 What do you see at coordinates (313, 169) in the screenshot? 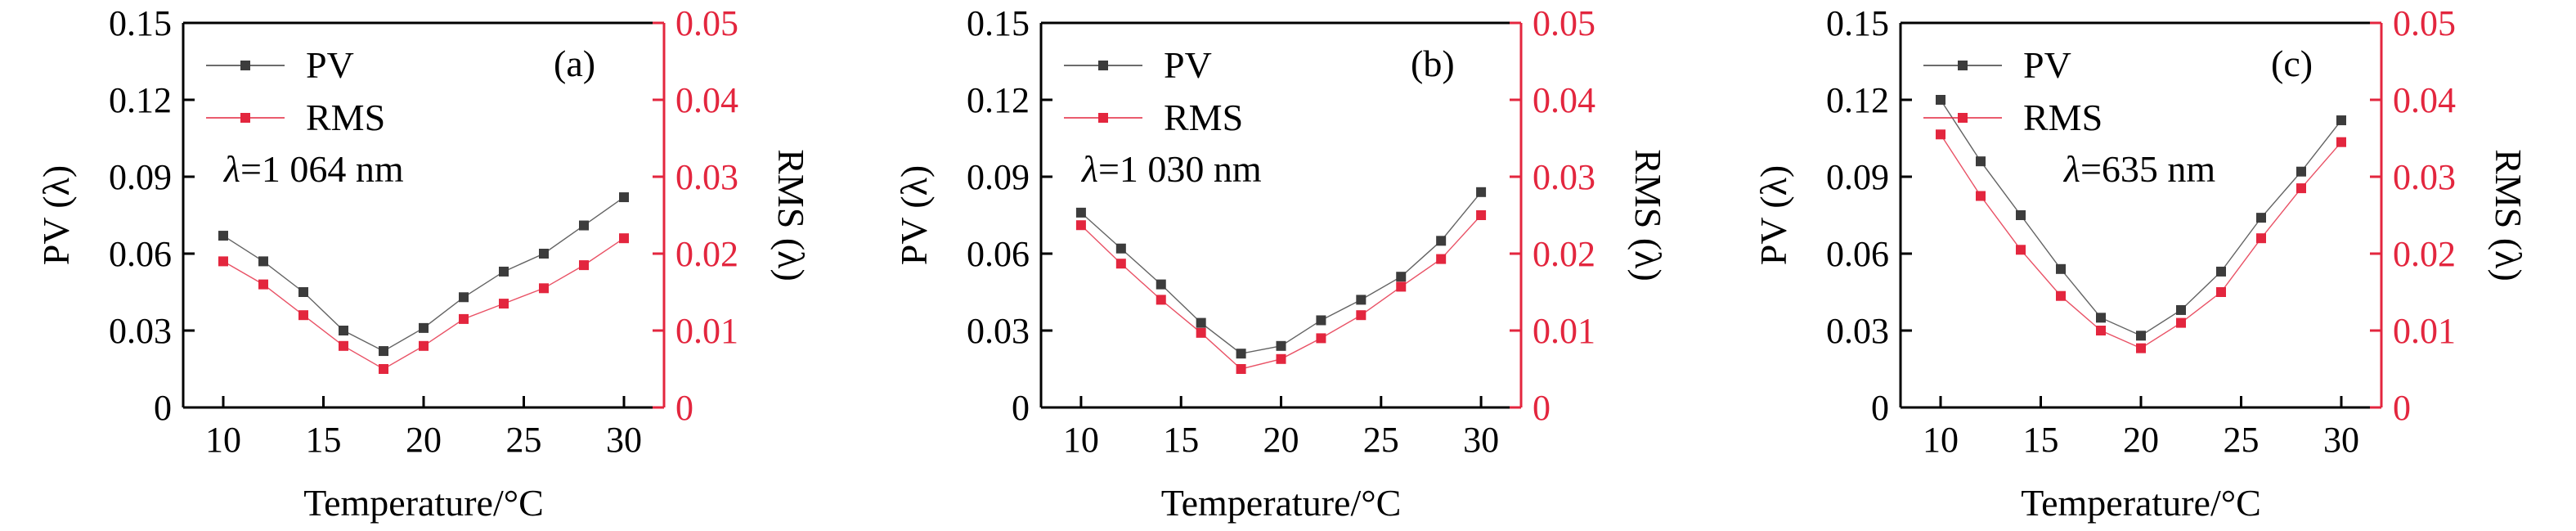
I see `wavelength-annotation: λ=1 064 nm` at bounding box center [313, 169].